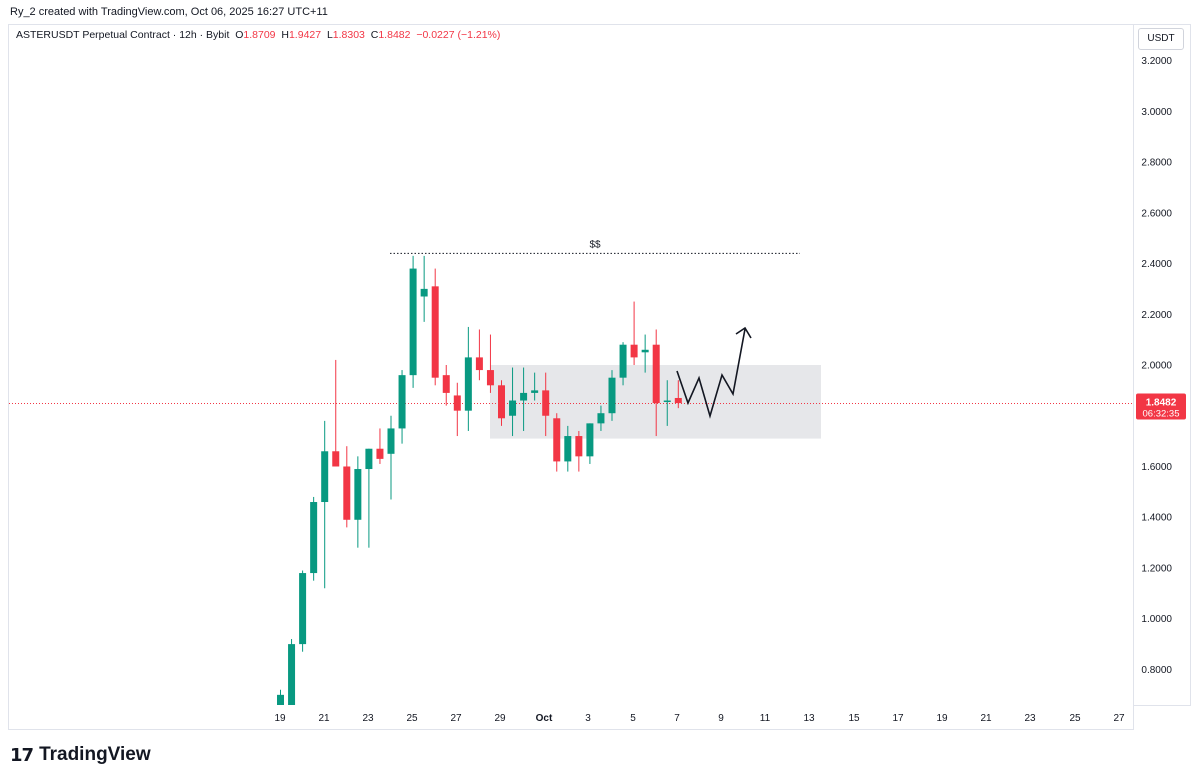 The height and width of the screenshot is (780, 1199). What do you see at coordinates (1156, 163) in the screenshot?
I see `y-tick-label: 2.8000` at bounding box center [1156, 163].